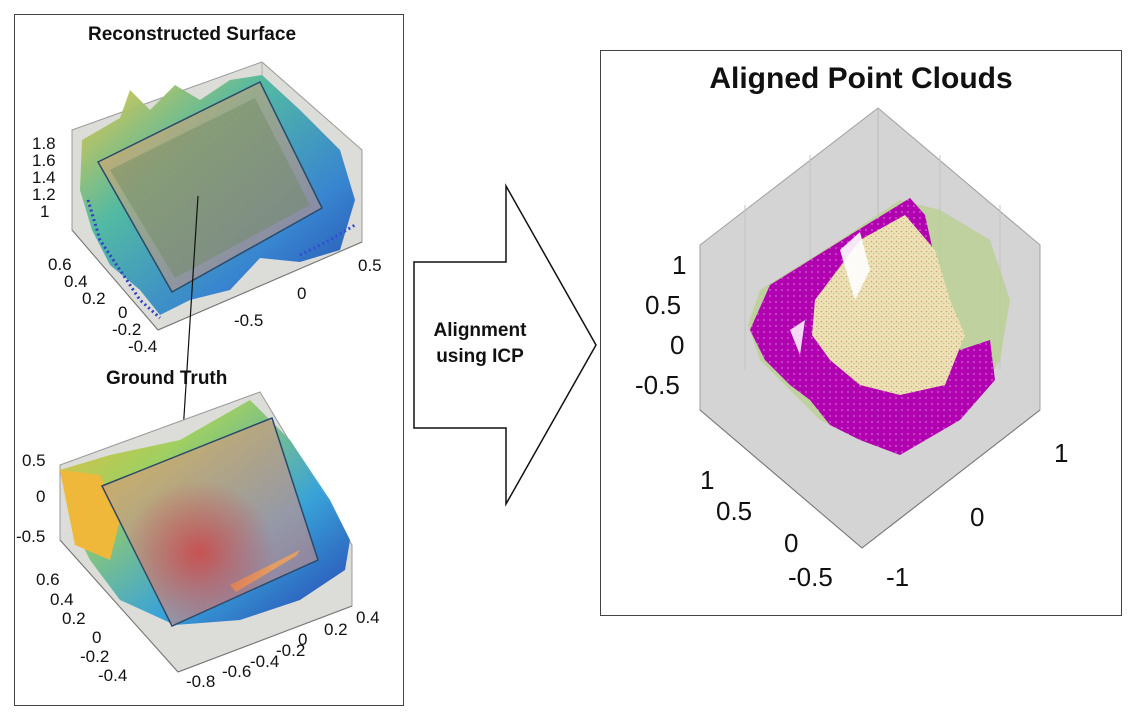 This screenshot has height=720, width=1144. What do you see at coordinates (167, 378) in the screenshot?
I see `ground-truth-title: Ground Truth` at bounding box center [167, 378].